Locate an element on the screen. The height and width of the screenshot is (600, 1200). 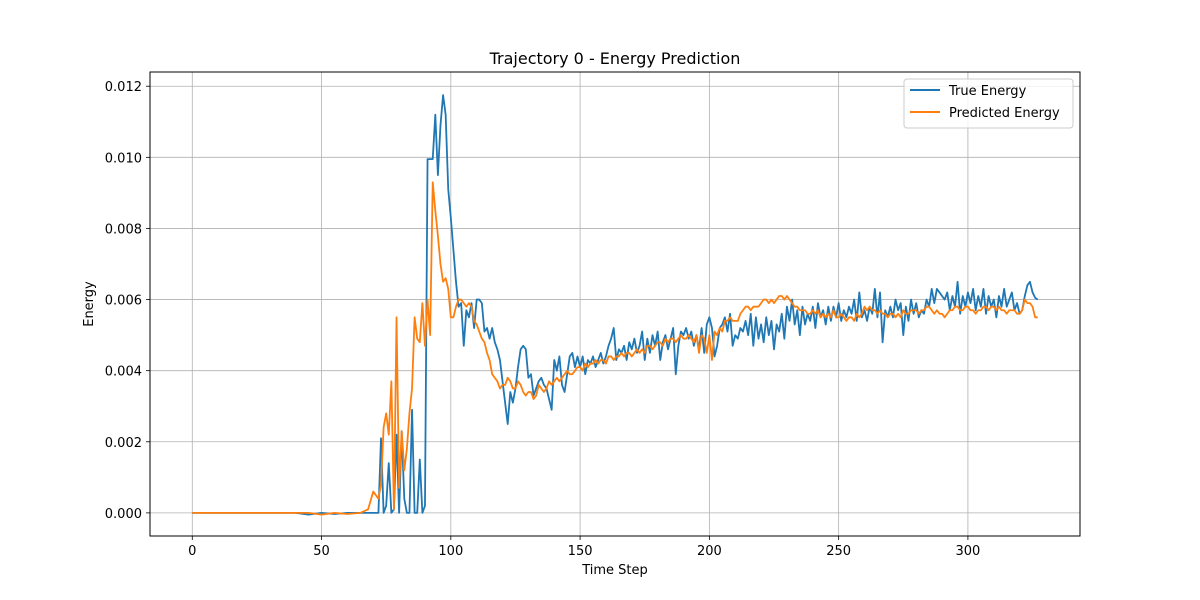
y-tick-label: 0.012 is located at coordinates (123, 87).